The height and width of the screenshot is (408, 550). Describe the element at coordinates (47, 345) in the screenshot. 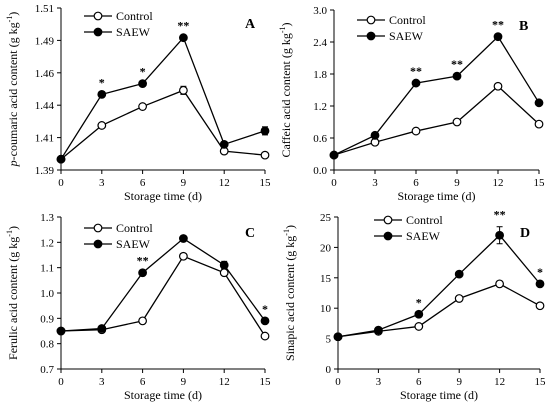

I see `y-tick-label: 0.8` at that location.